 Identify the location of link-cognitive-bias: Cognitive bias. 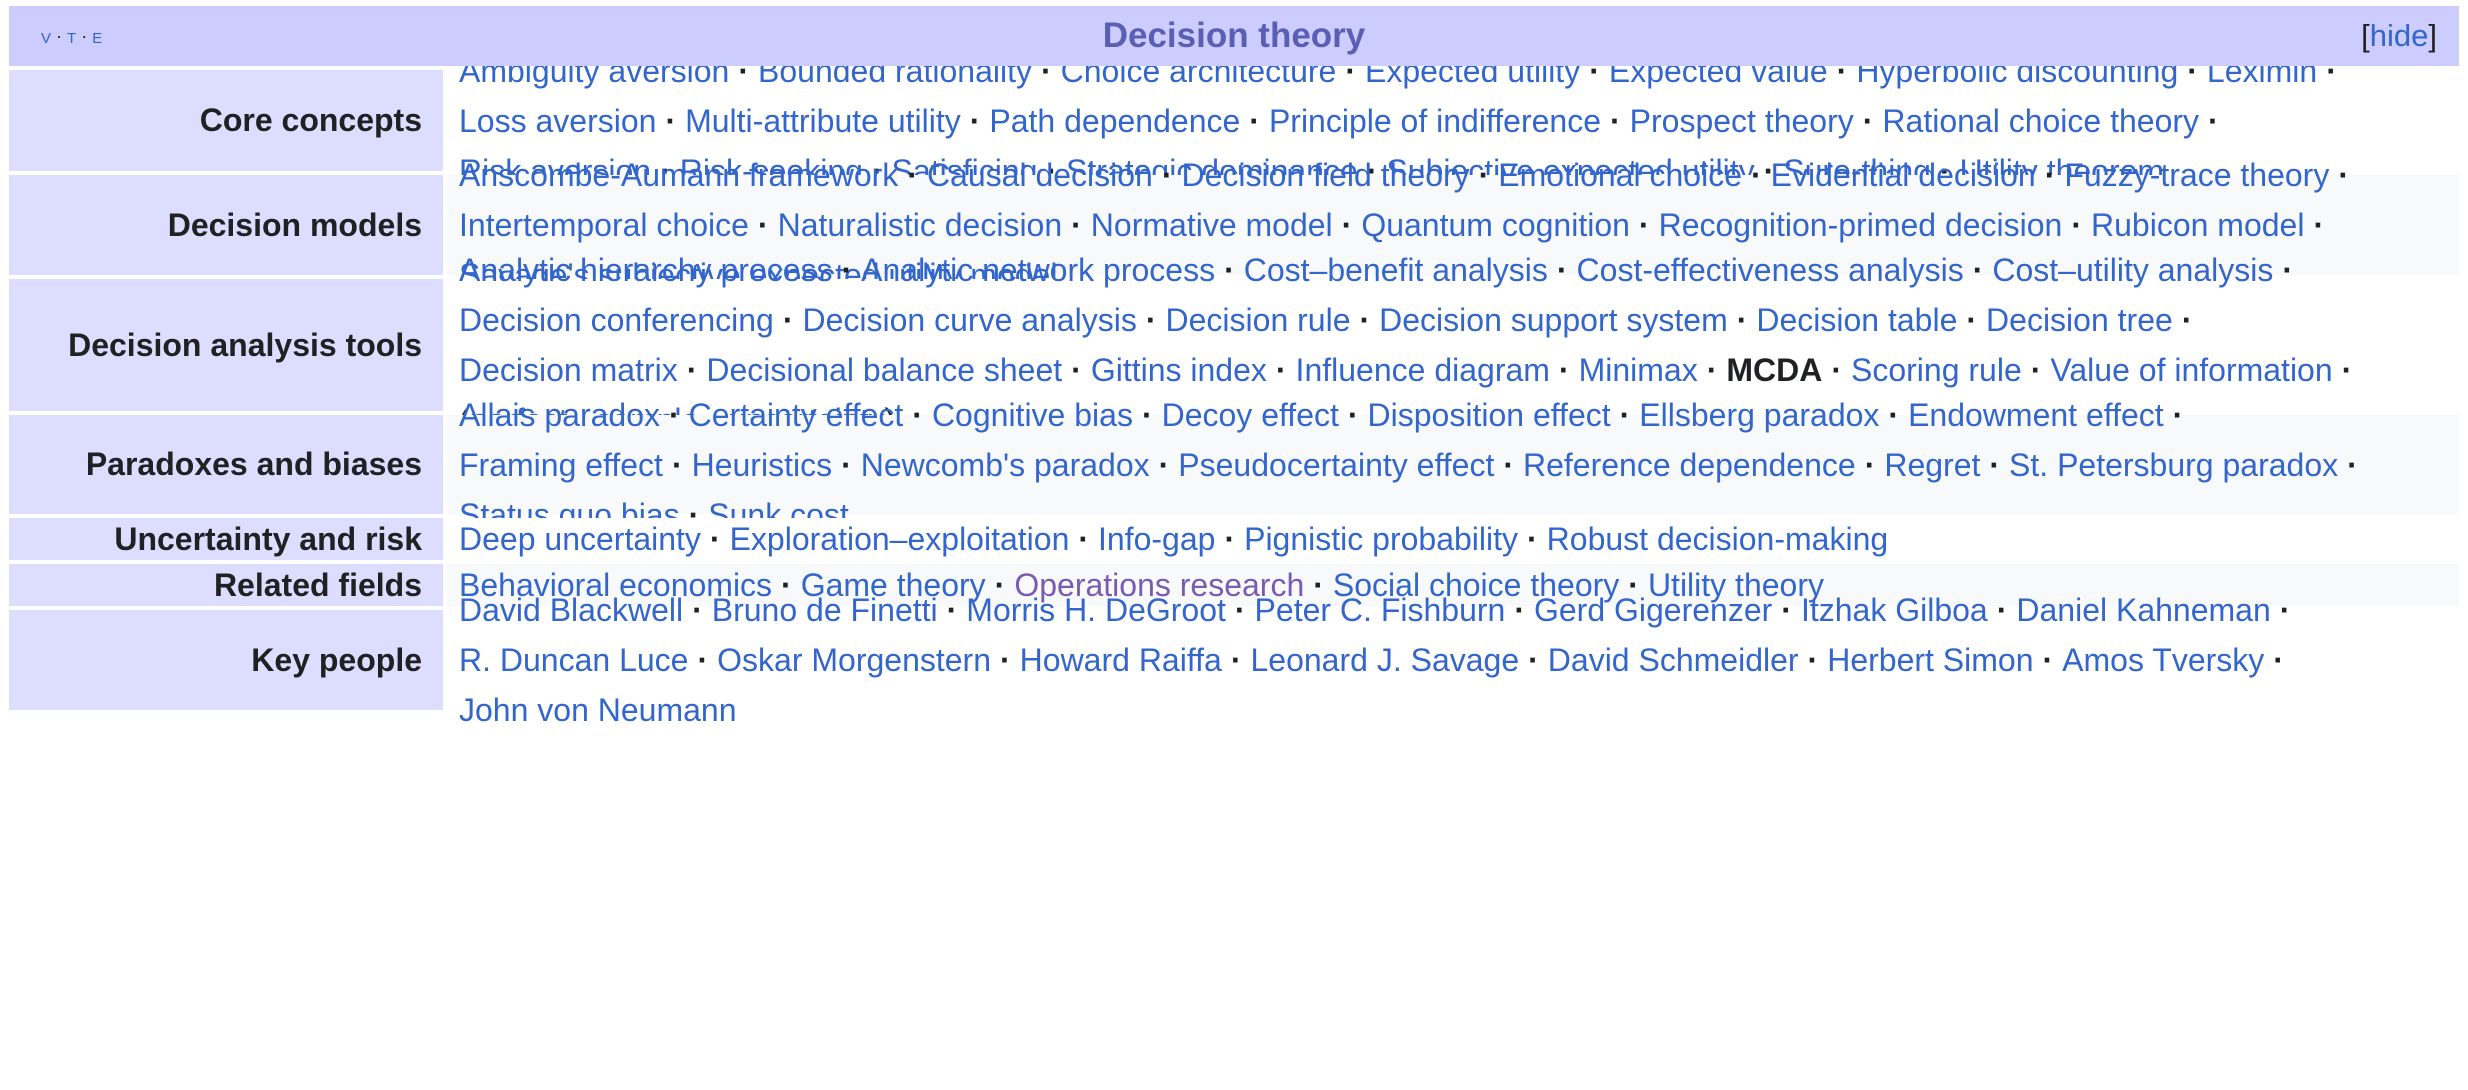
(1032, 414).